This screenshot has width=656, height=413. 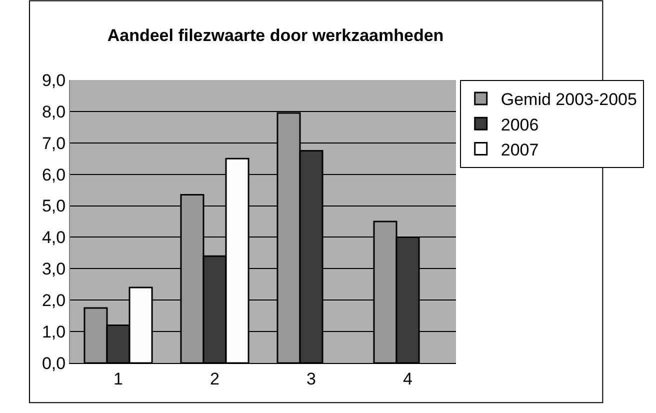 What do you see at coordinates (275, 35) in the screenshot?
I see `chart-title: Aandeel filezwaarte door werkzaamheden` at bounding box center [275, 35].